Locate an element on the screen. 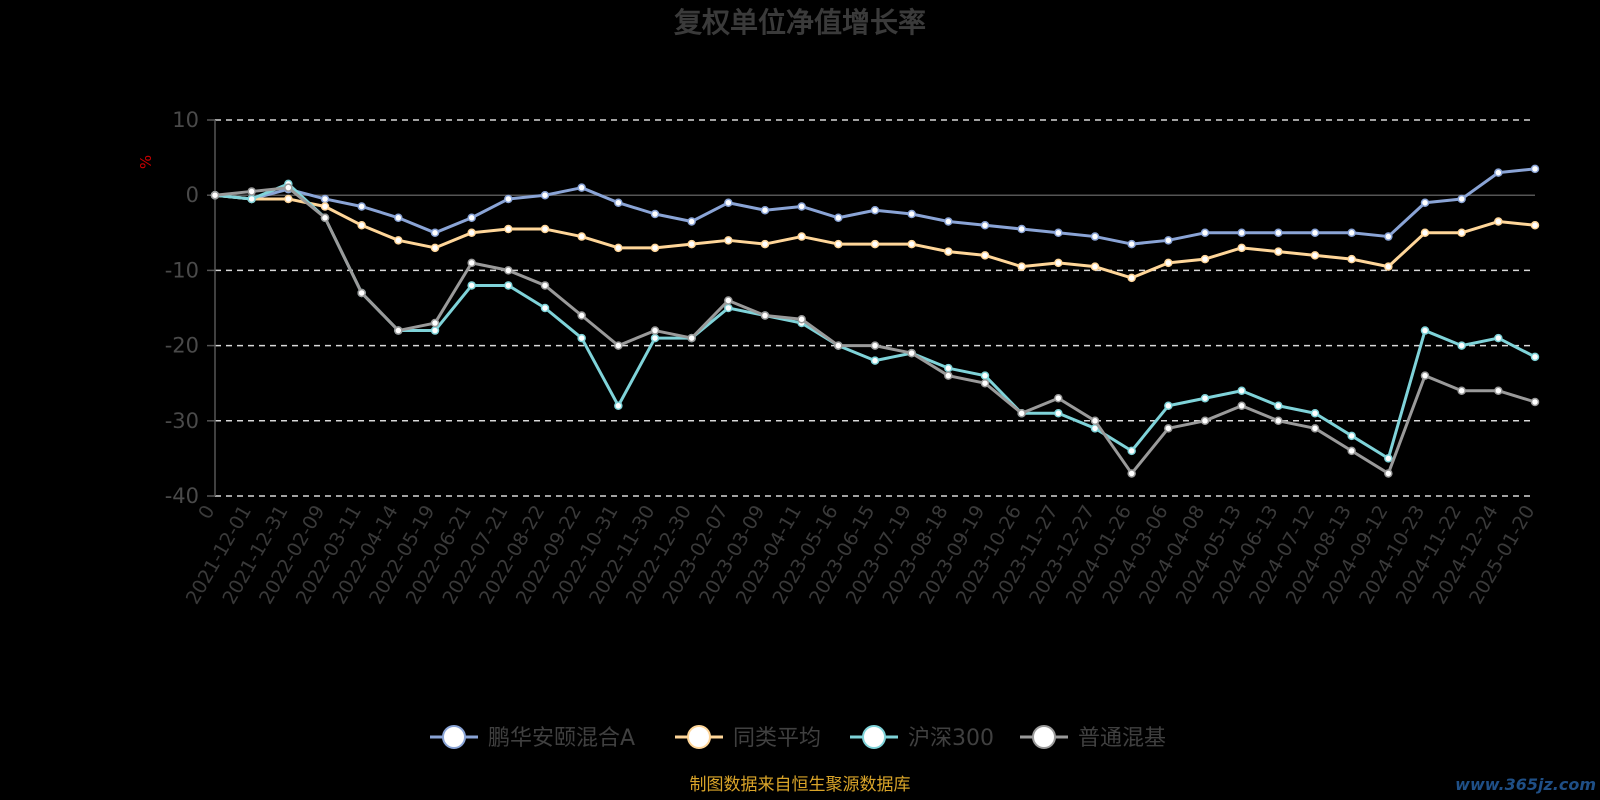 The image size is (1600, 800). x-tick-label: 0 is located at coordinates (206, 512).